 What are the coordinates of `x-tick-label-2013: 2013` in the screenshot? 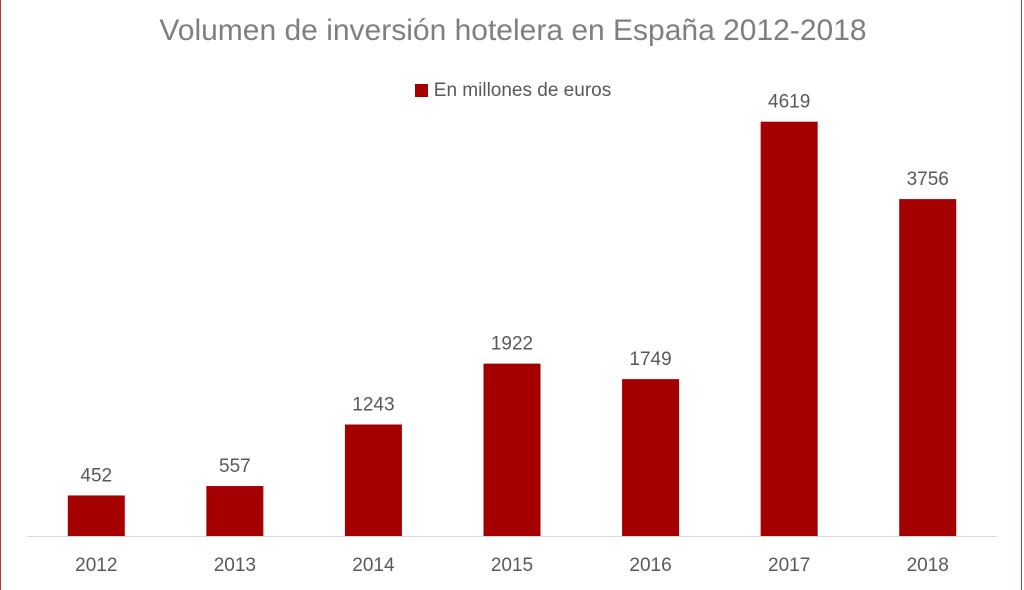 It's located at (235, 565).